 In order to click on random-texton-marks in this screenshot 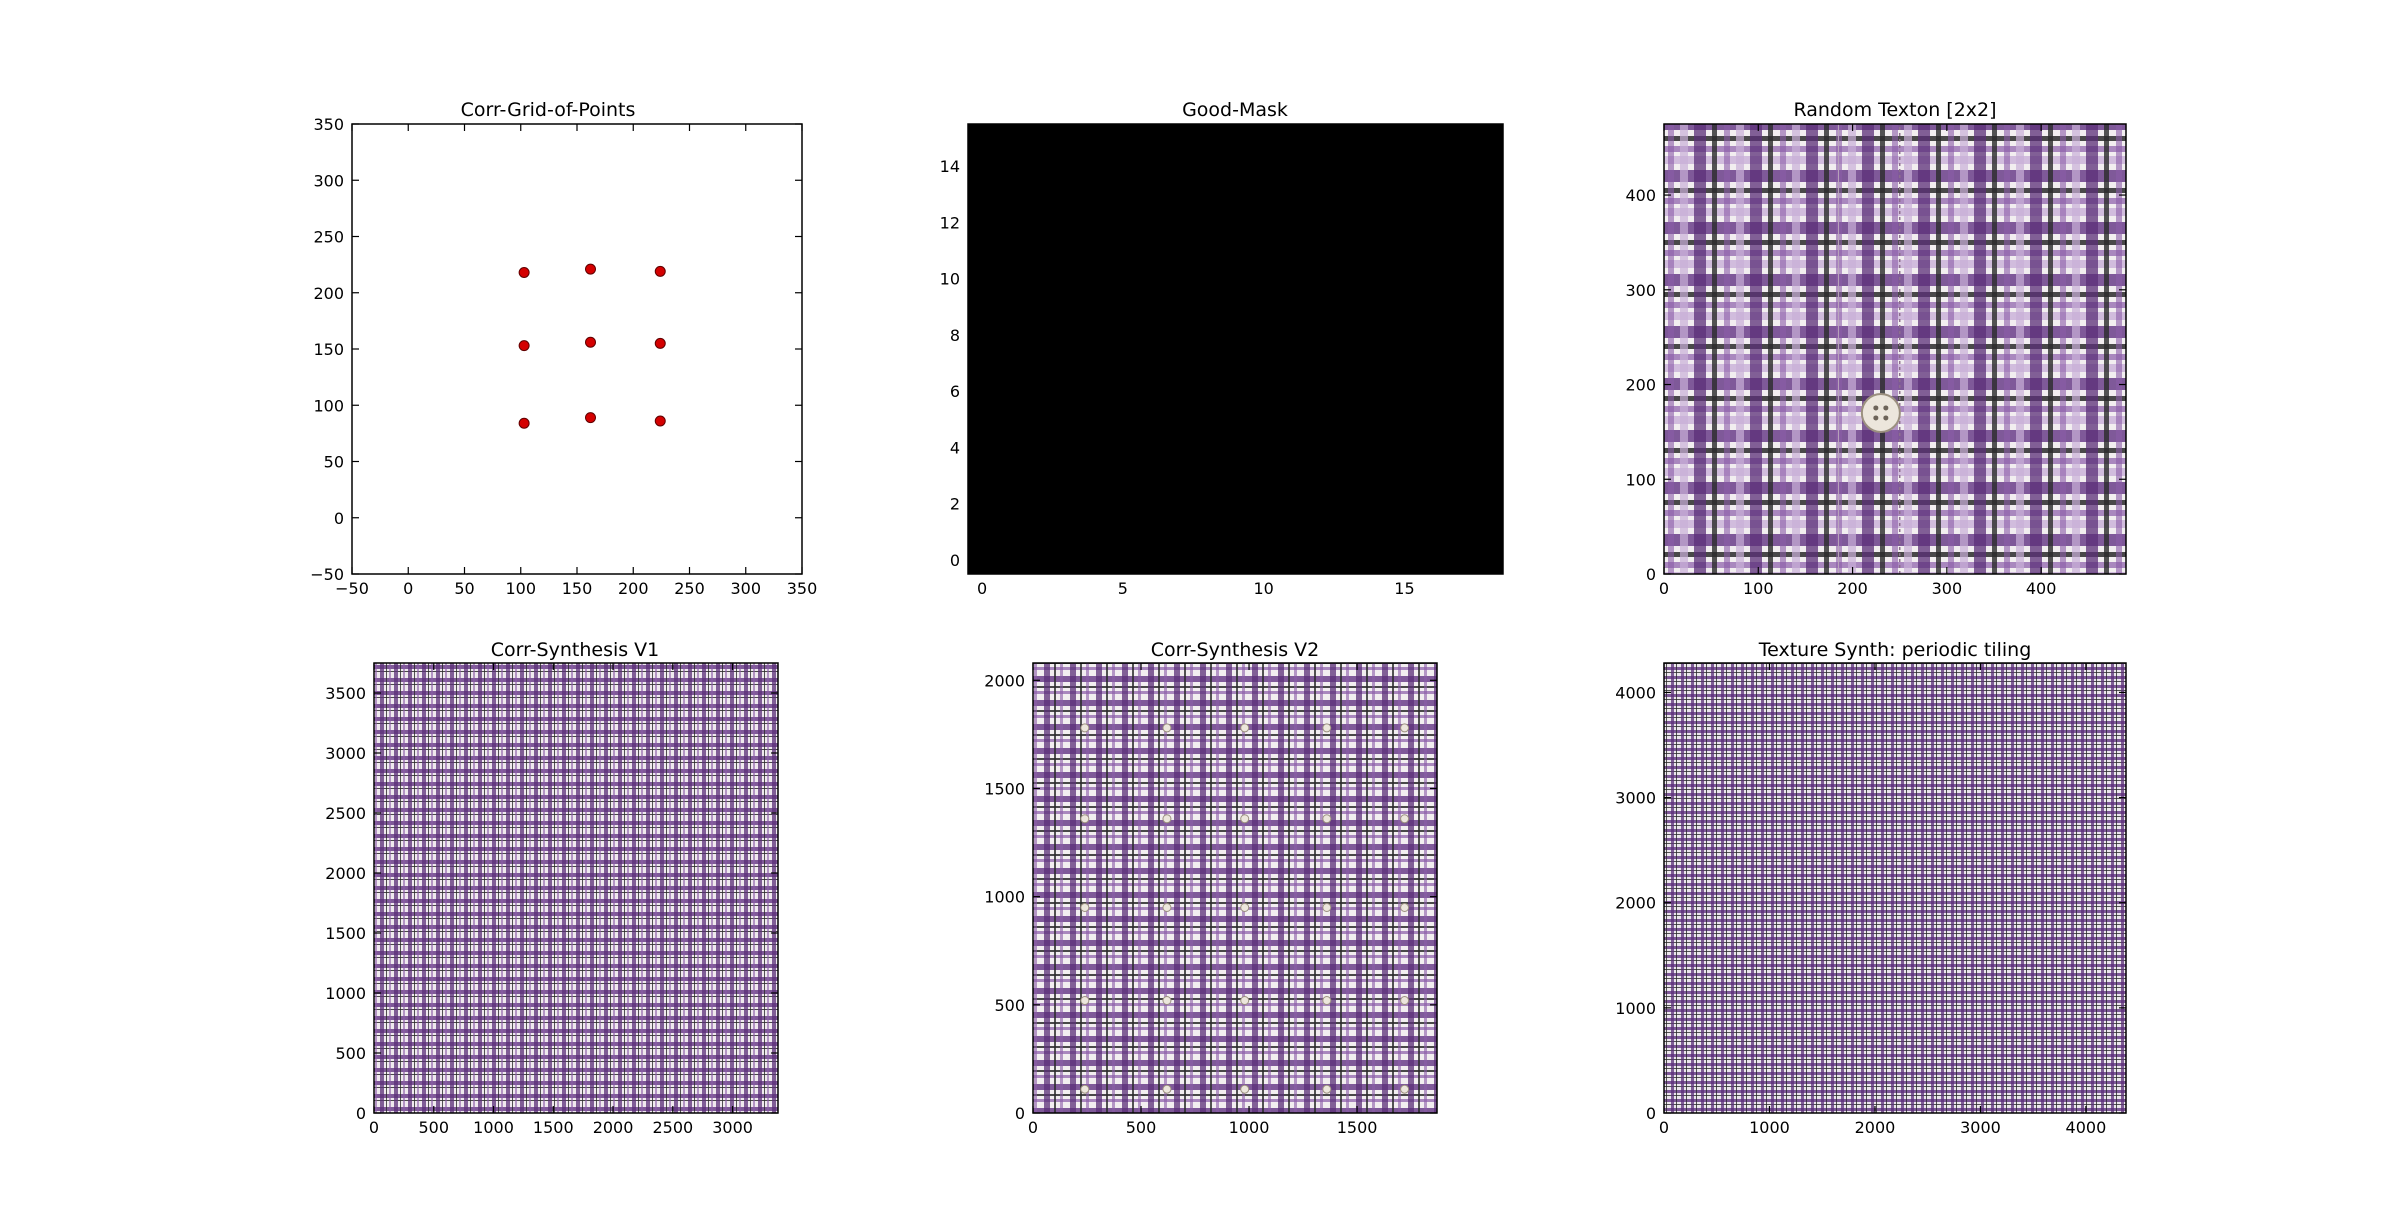, I will do `click(1869, 349)`.